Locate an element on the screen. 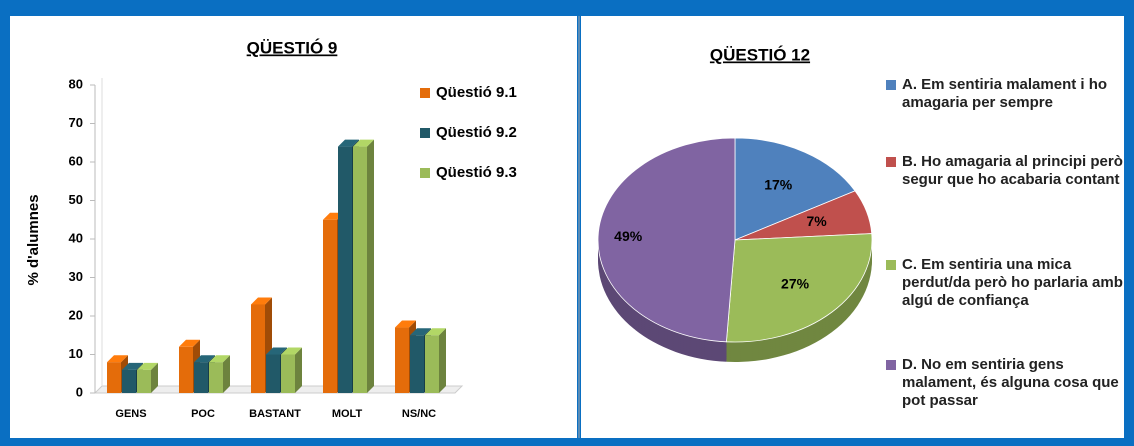 Image resolution: width=1134 pixels, height=446 pixels. y-tick-label: 30 is located at coordinates (76, 276).